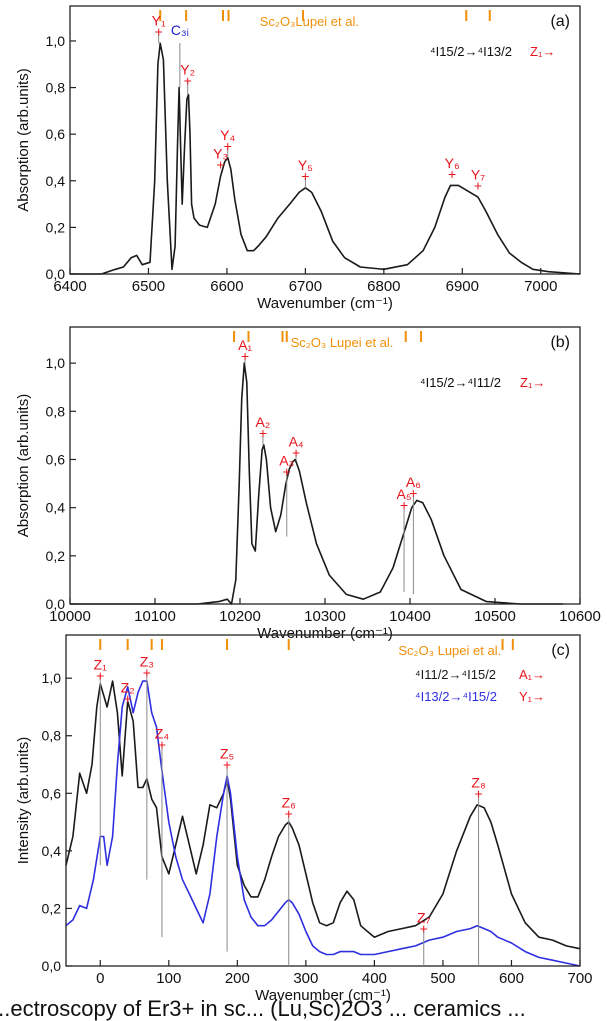  I want to click on panel-label: (c), so click(560, 650).